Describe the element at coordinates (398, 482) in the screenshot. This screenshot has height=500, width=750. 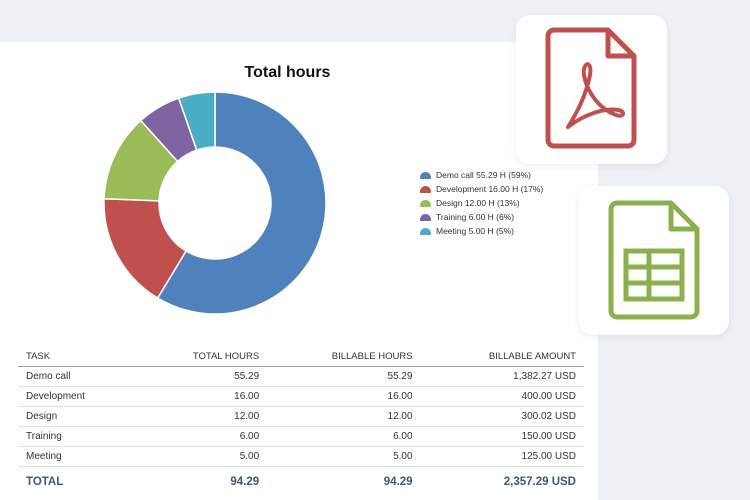
I see `total-billable-hours: 94.29` at that location.